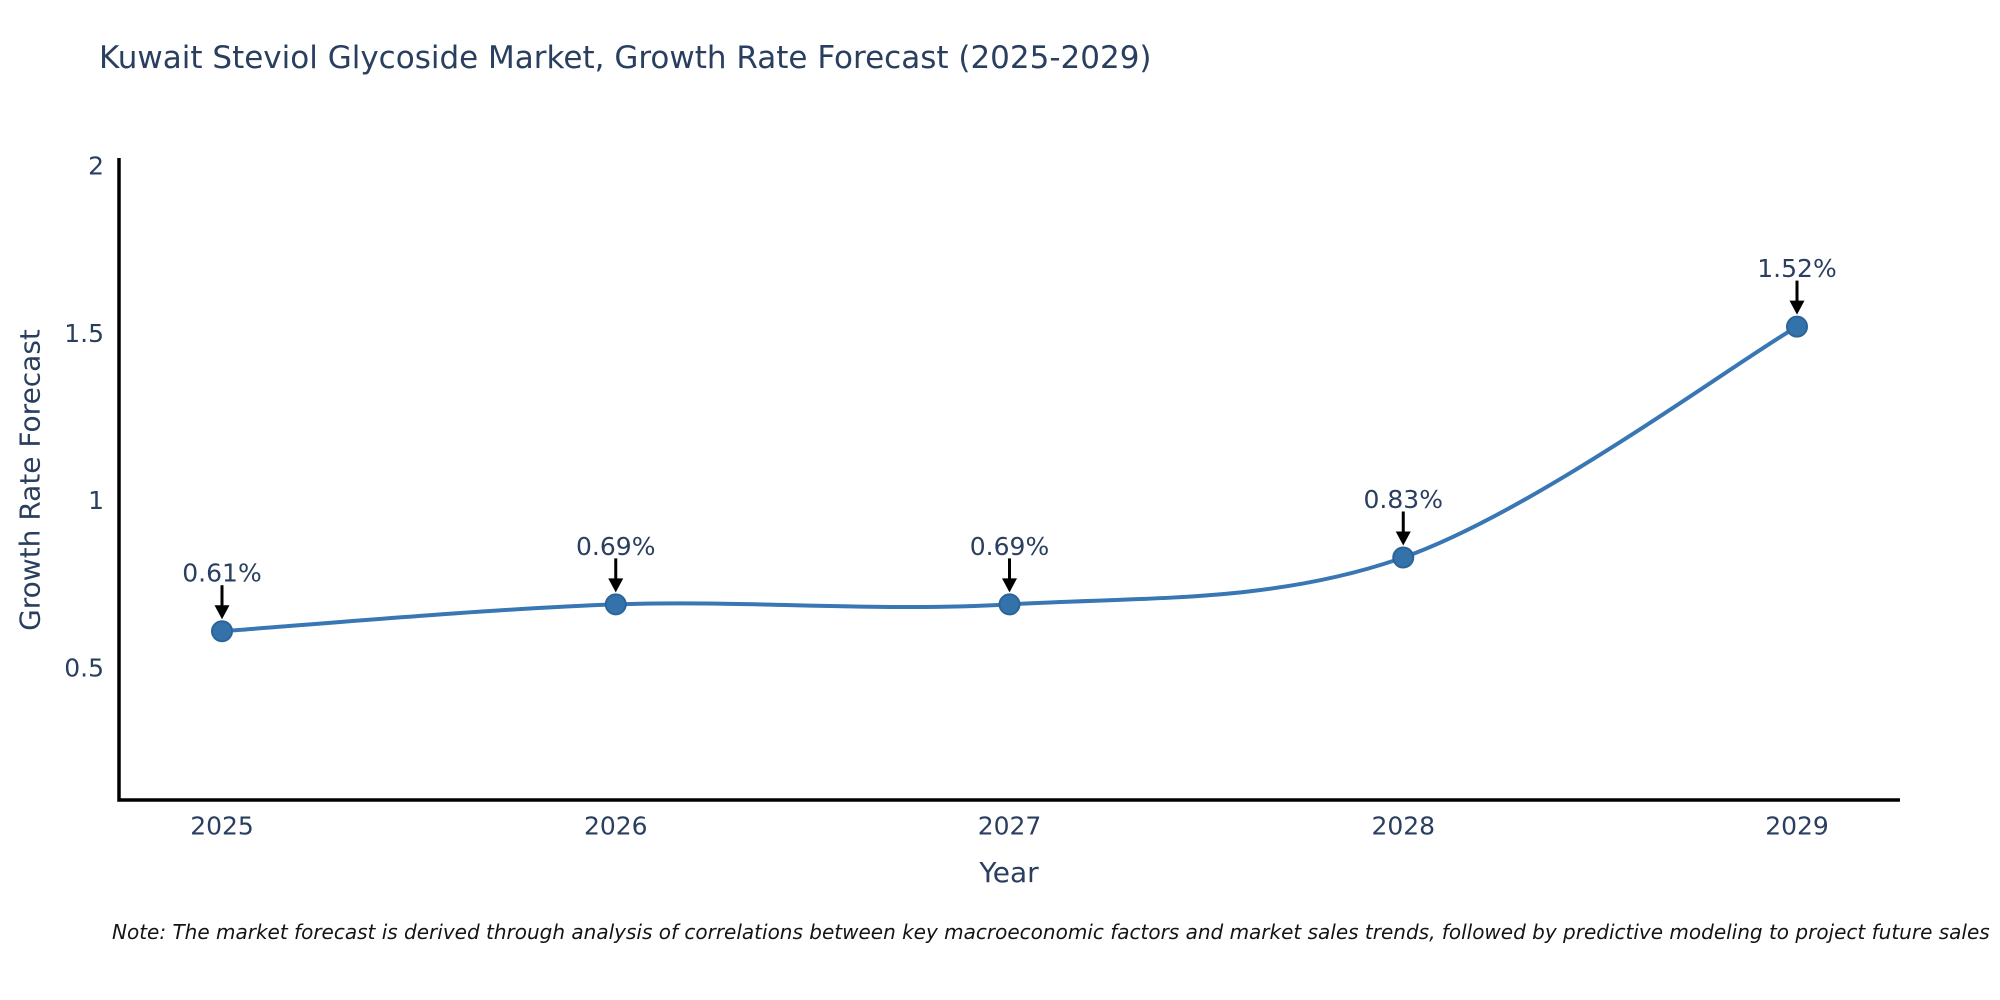  What do you see at coordinates (1796, 268) in the screenshot?
I see `data-point-label: 1.52%` at bounding box center [1796, 268].